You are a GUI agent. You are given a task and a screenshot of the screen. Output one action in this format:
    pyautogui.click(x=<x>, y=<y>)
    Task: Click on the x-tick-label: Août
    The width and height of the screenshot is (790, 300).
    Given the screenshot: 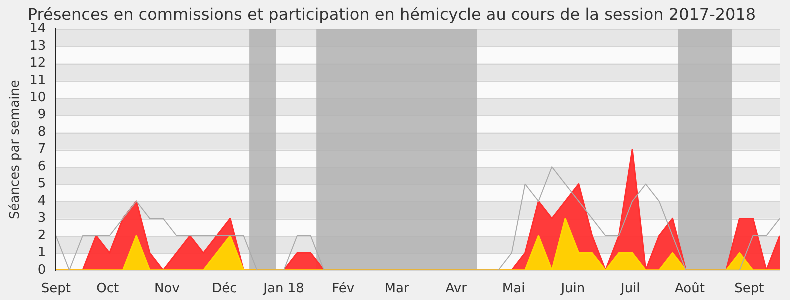 What is the action you would take?
    pyautogui.click(x=690, y=289)
    